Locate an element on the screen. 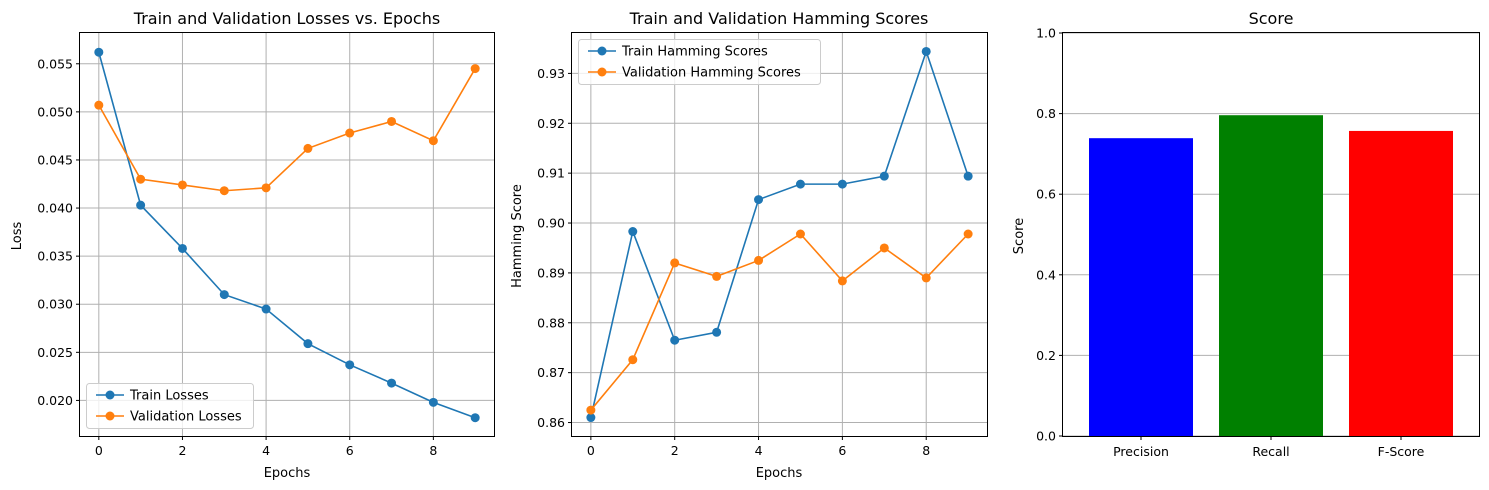 This screenshot has height=490, width=1489. loss-x-tick-label: 0 is located at coordinates (99, 450).